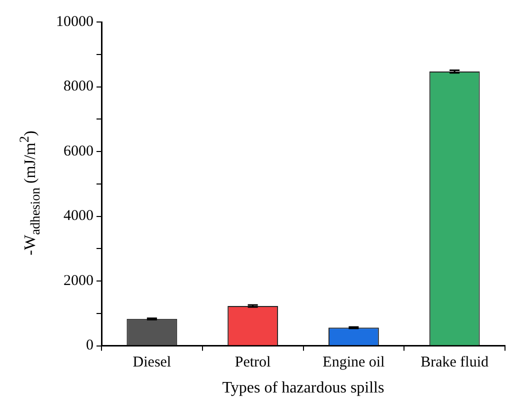  What do you see at coordinates (79, 86) in the screenshot?
I see `y-tick-label: 8000` at bounding box center [79, 86].